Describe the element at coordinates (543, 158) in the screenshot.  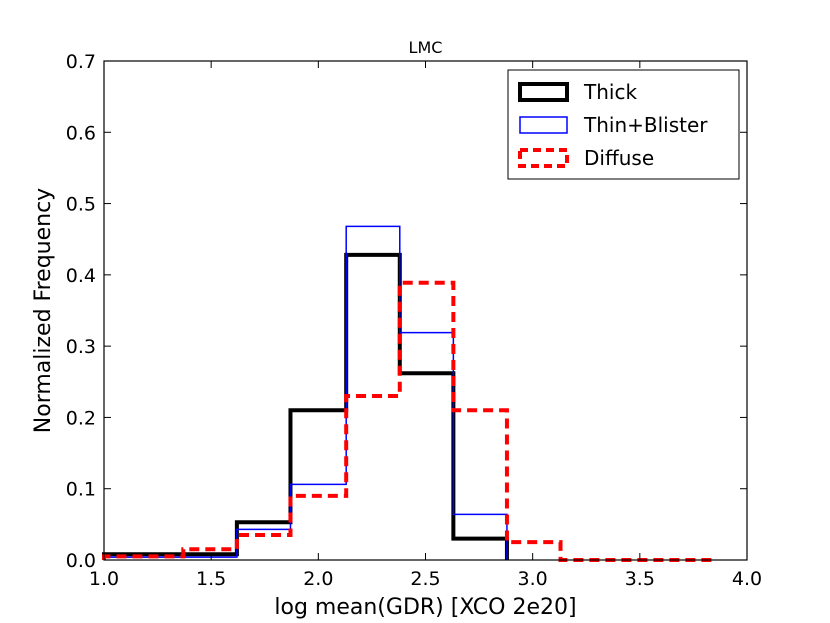
I see `legend-swatch-diffuse` at that location.